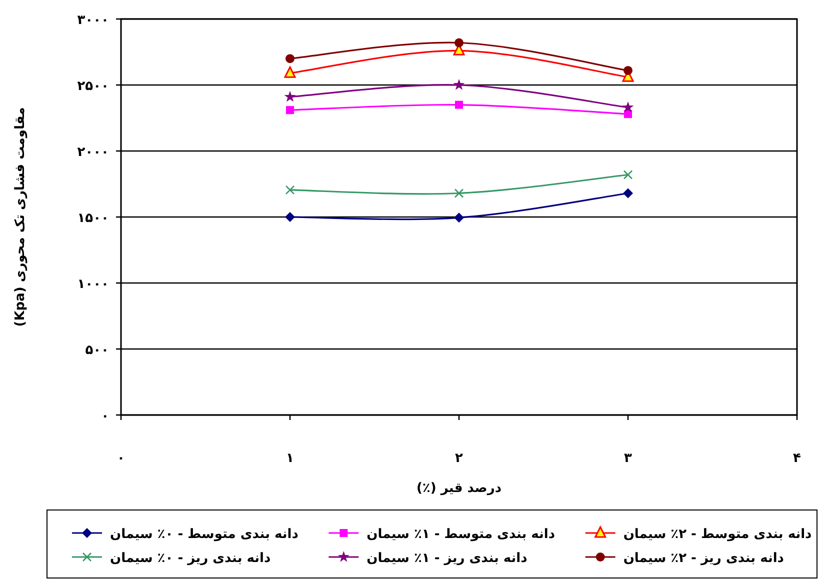 Image resolution: width=819 pixels, height=583 pixels. I want to click on x-axis-title: درصد قیر (٪), so click(459, 488).